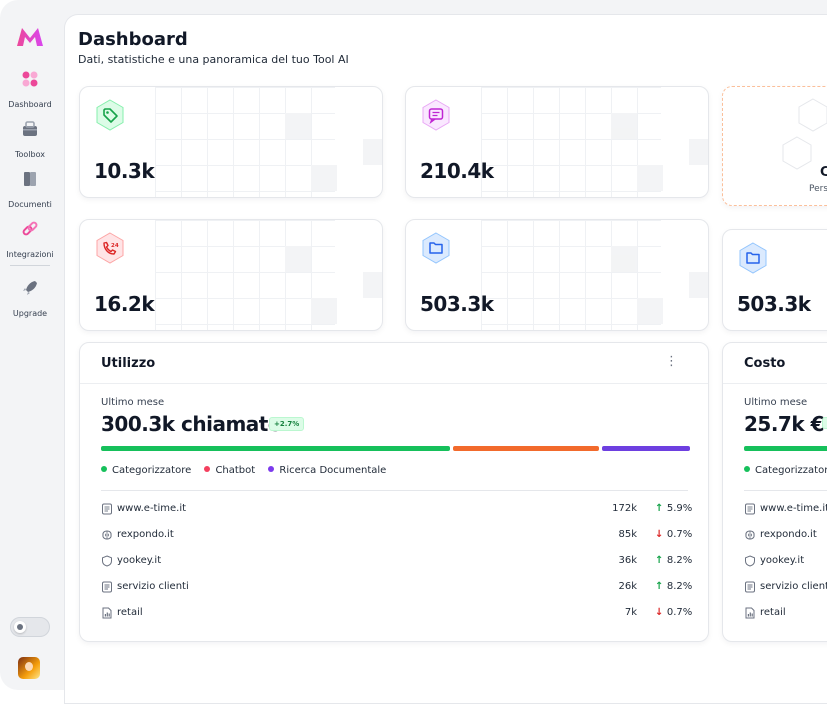 The image size is (827, 704). I want to click on stat-card: 210.4k, so click(557, 142).